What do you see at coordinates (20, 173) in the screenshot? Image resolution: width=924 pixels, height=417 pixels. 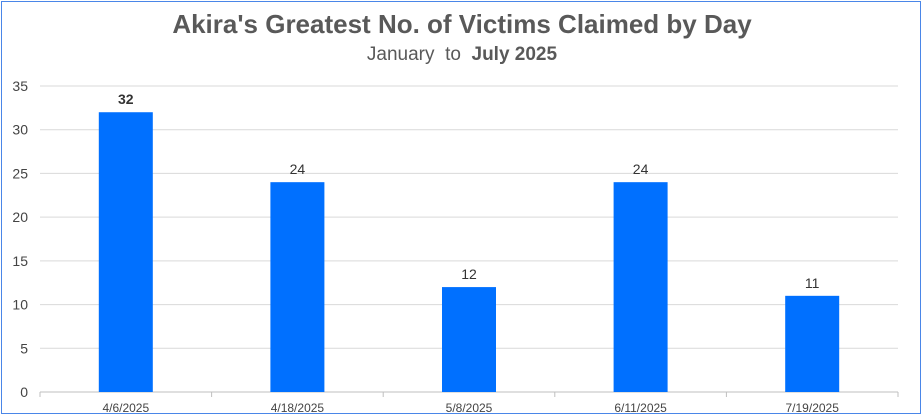 I see `y-tick-label: 25` at bounding box center [20, 173].